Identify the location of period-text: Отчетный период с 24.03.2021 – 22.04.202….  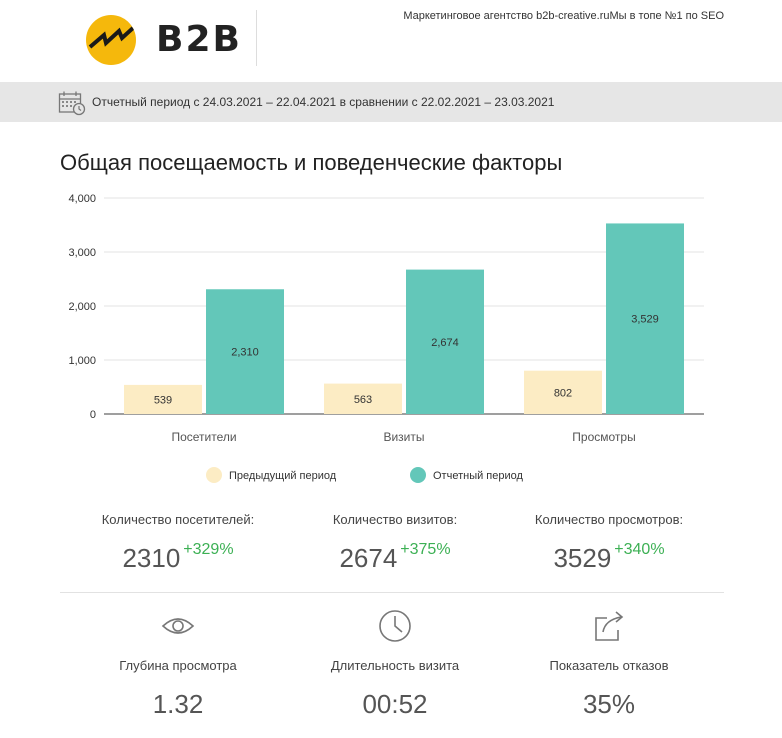
(323, 102).